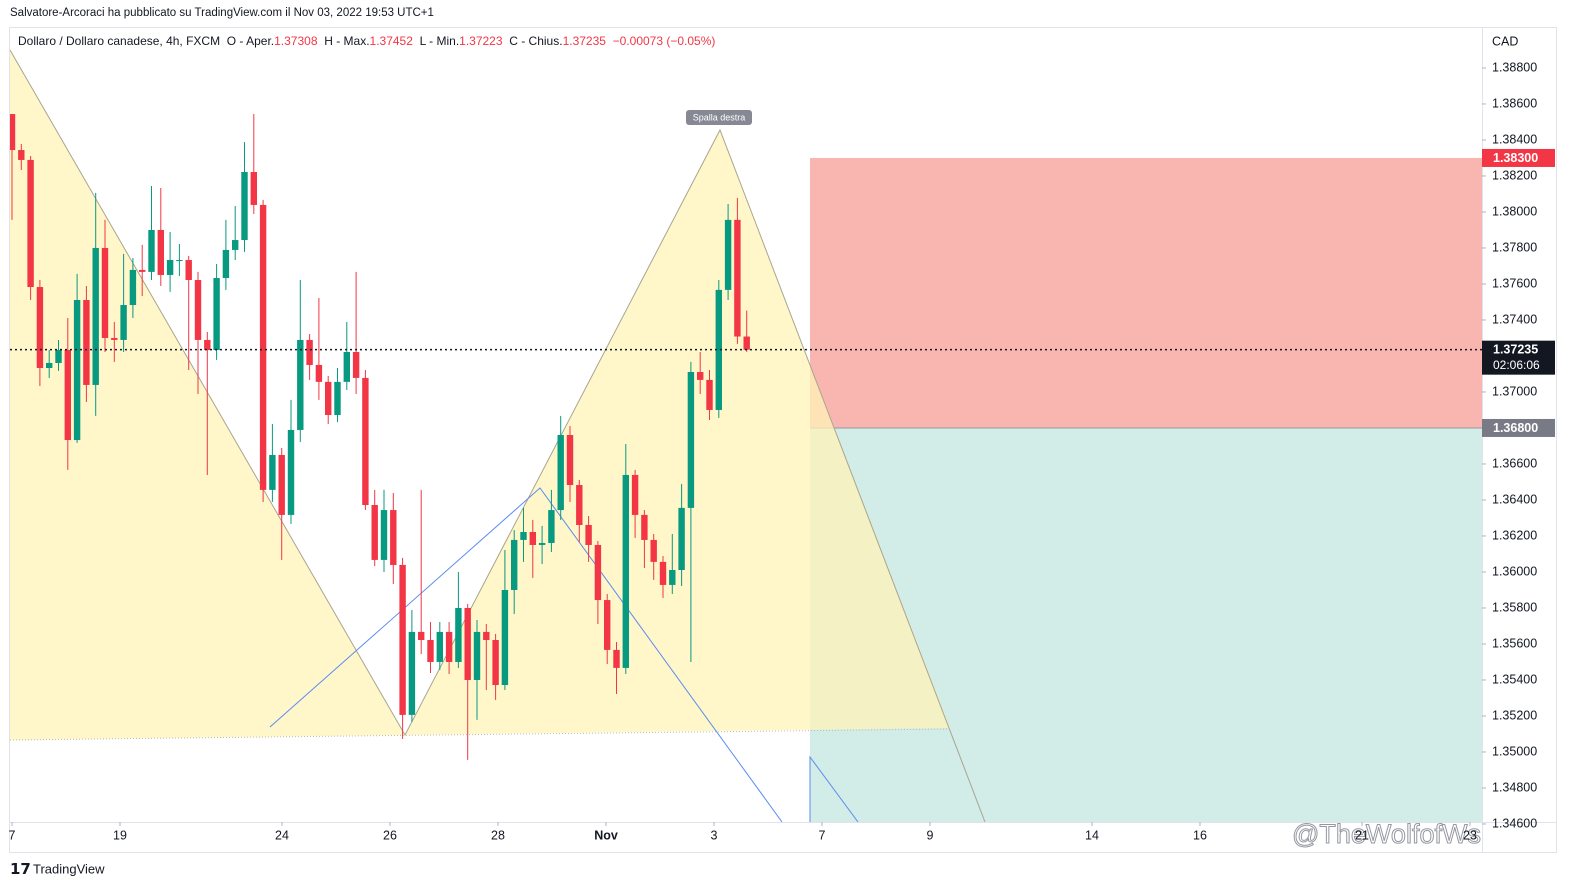 The height and width of the screenshot is (890, 1571). I want to click on y-tick-label: 1.38600, so click(1514, 103).